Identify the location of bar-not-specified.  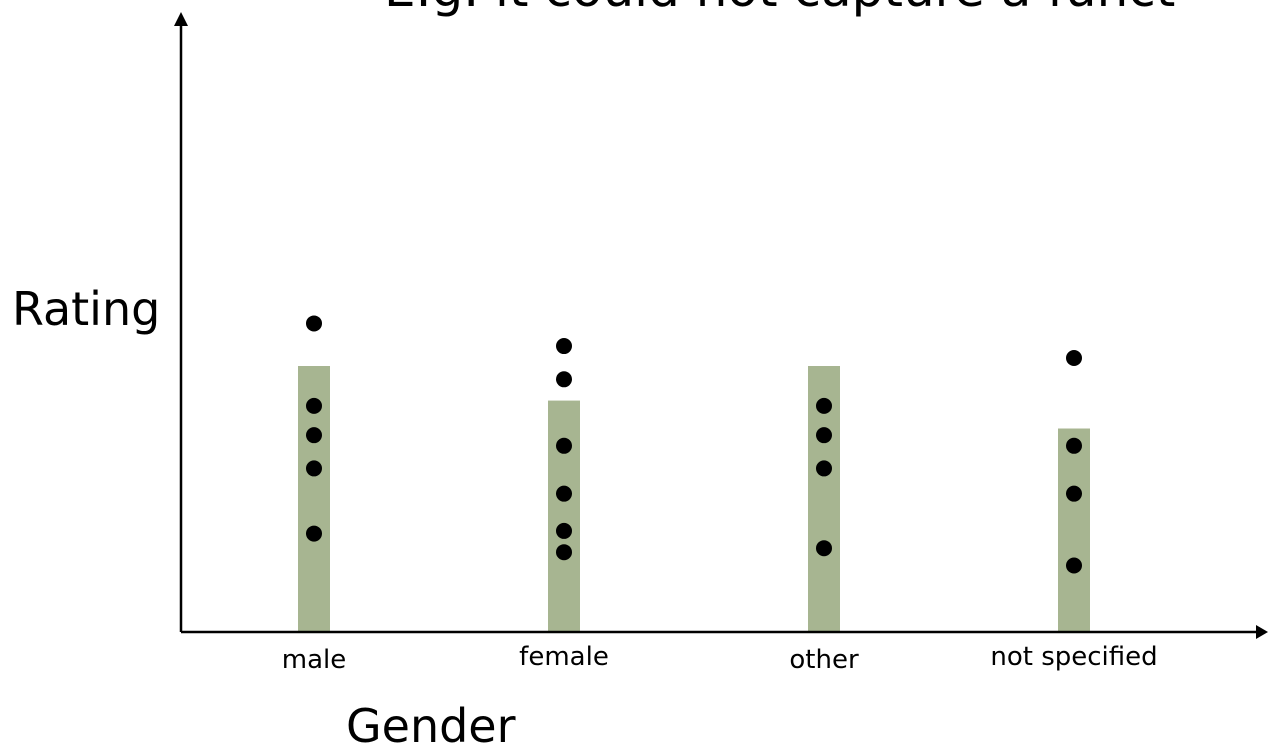
(1074, 530).